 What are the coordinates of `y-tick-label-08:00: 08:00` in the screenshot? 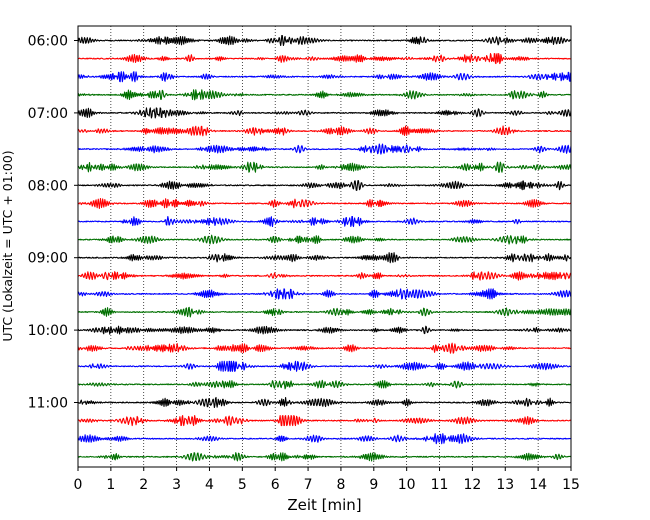 It's located at (48, 186).